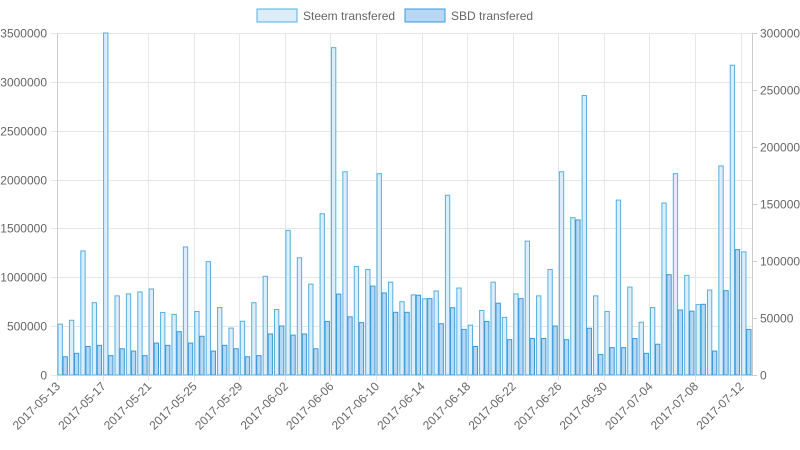 The image size is (800, 450). Describe the element at coordinates (23, 181) in the screenshot. I see `y-left-tick-label: 2000000` at that location.